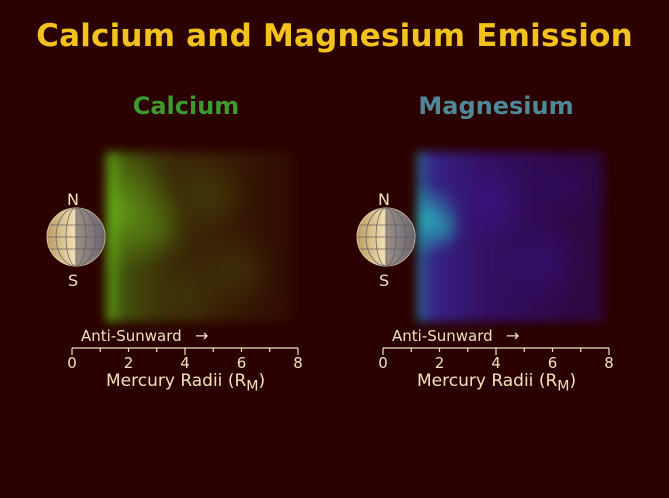 The image size is (669, 498). I want to click on magnesium-panel-title: Magnesium, so click(496, 106).